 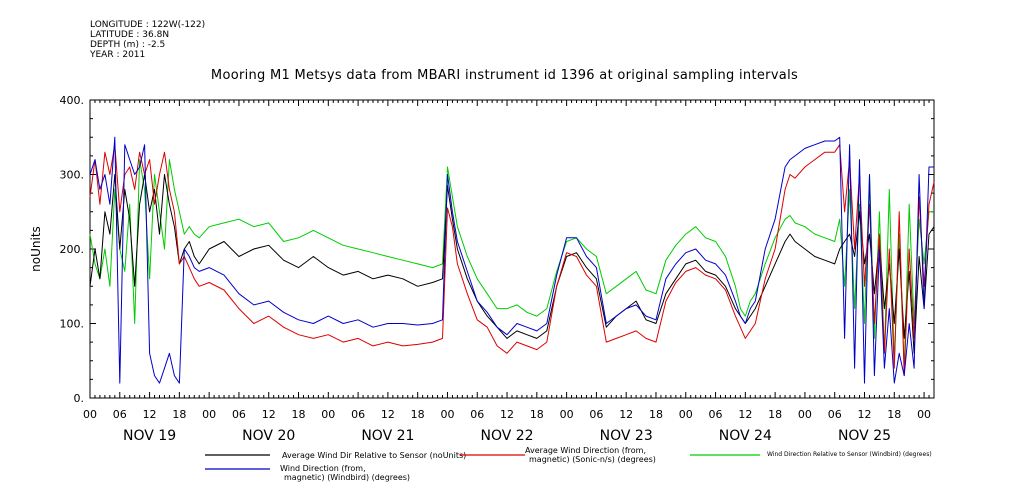 What do you see at coordinates (72, 100) in the screenshot?
I see `y-tick-label: 400.` at bounding box center [72, 100].